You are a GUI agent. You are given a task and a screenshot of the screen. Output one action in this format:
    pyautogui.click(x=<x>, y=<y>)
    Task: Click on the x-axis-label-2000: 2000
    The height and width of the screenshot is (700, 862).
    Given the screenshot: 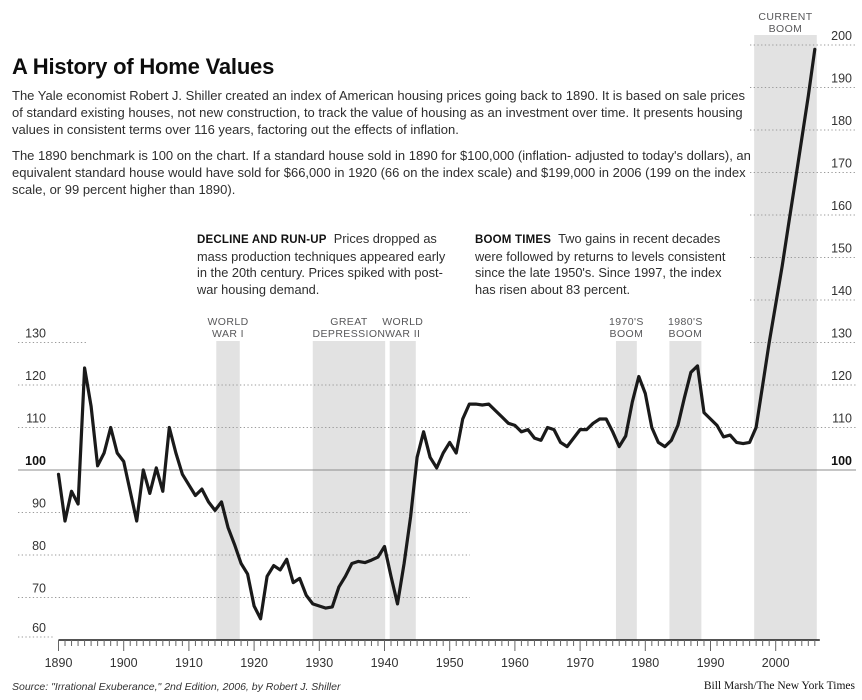 What is the action you would take?
    pyautogui.click(x=776, y=663)
    